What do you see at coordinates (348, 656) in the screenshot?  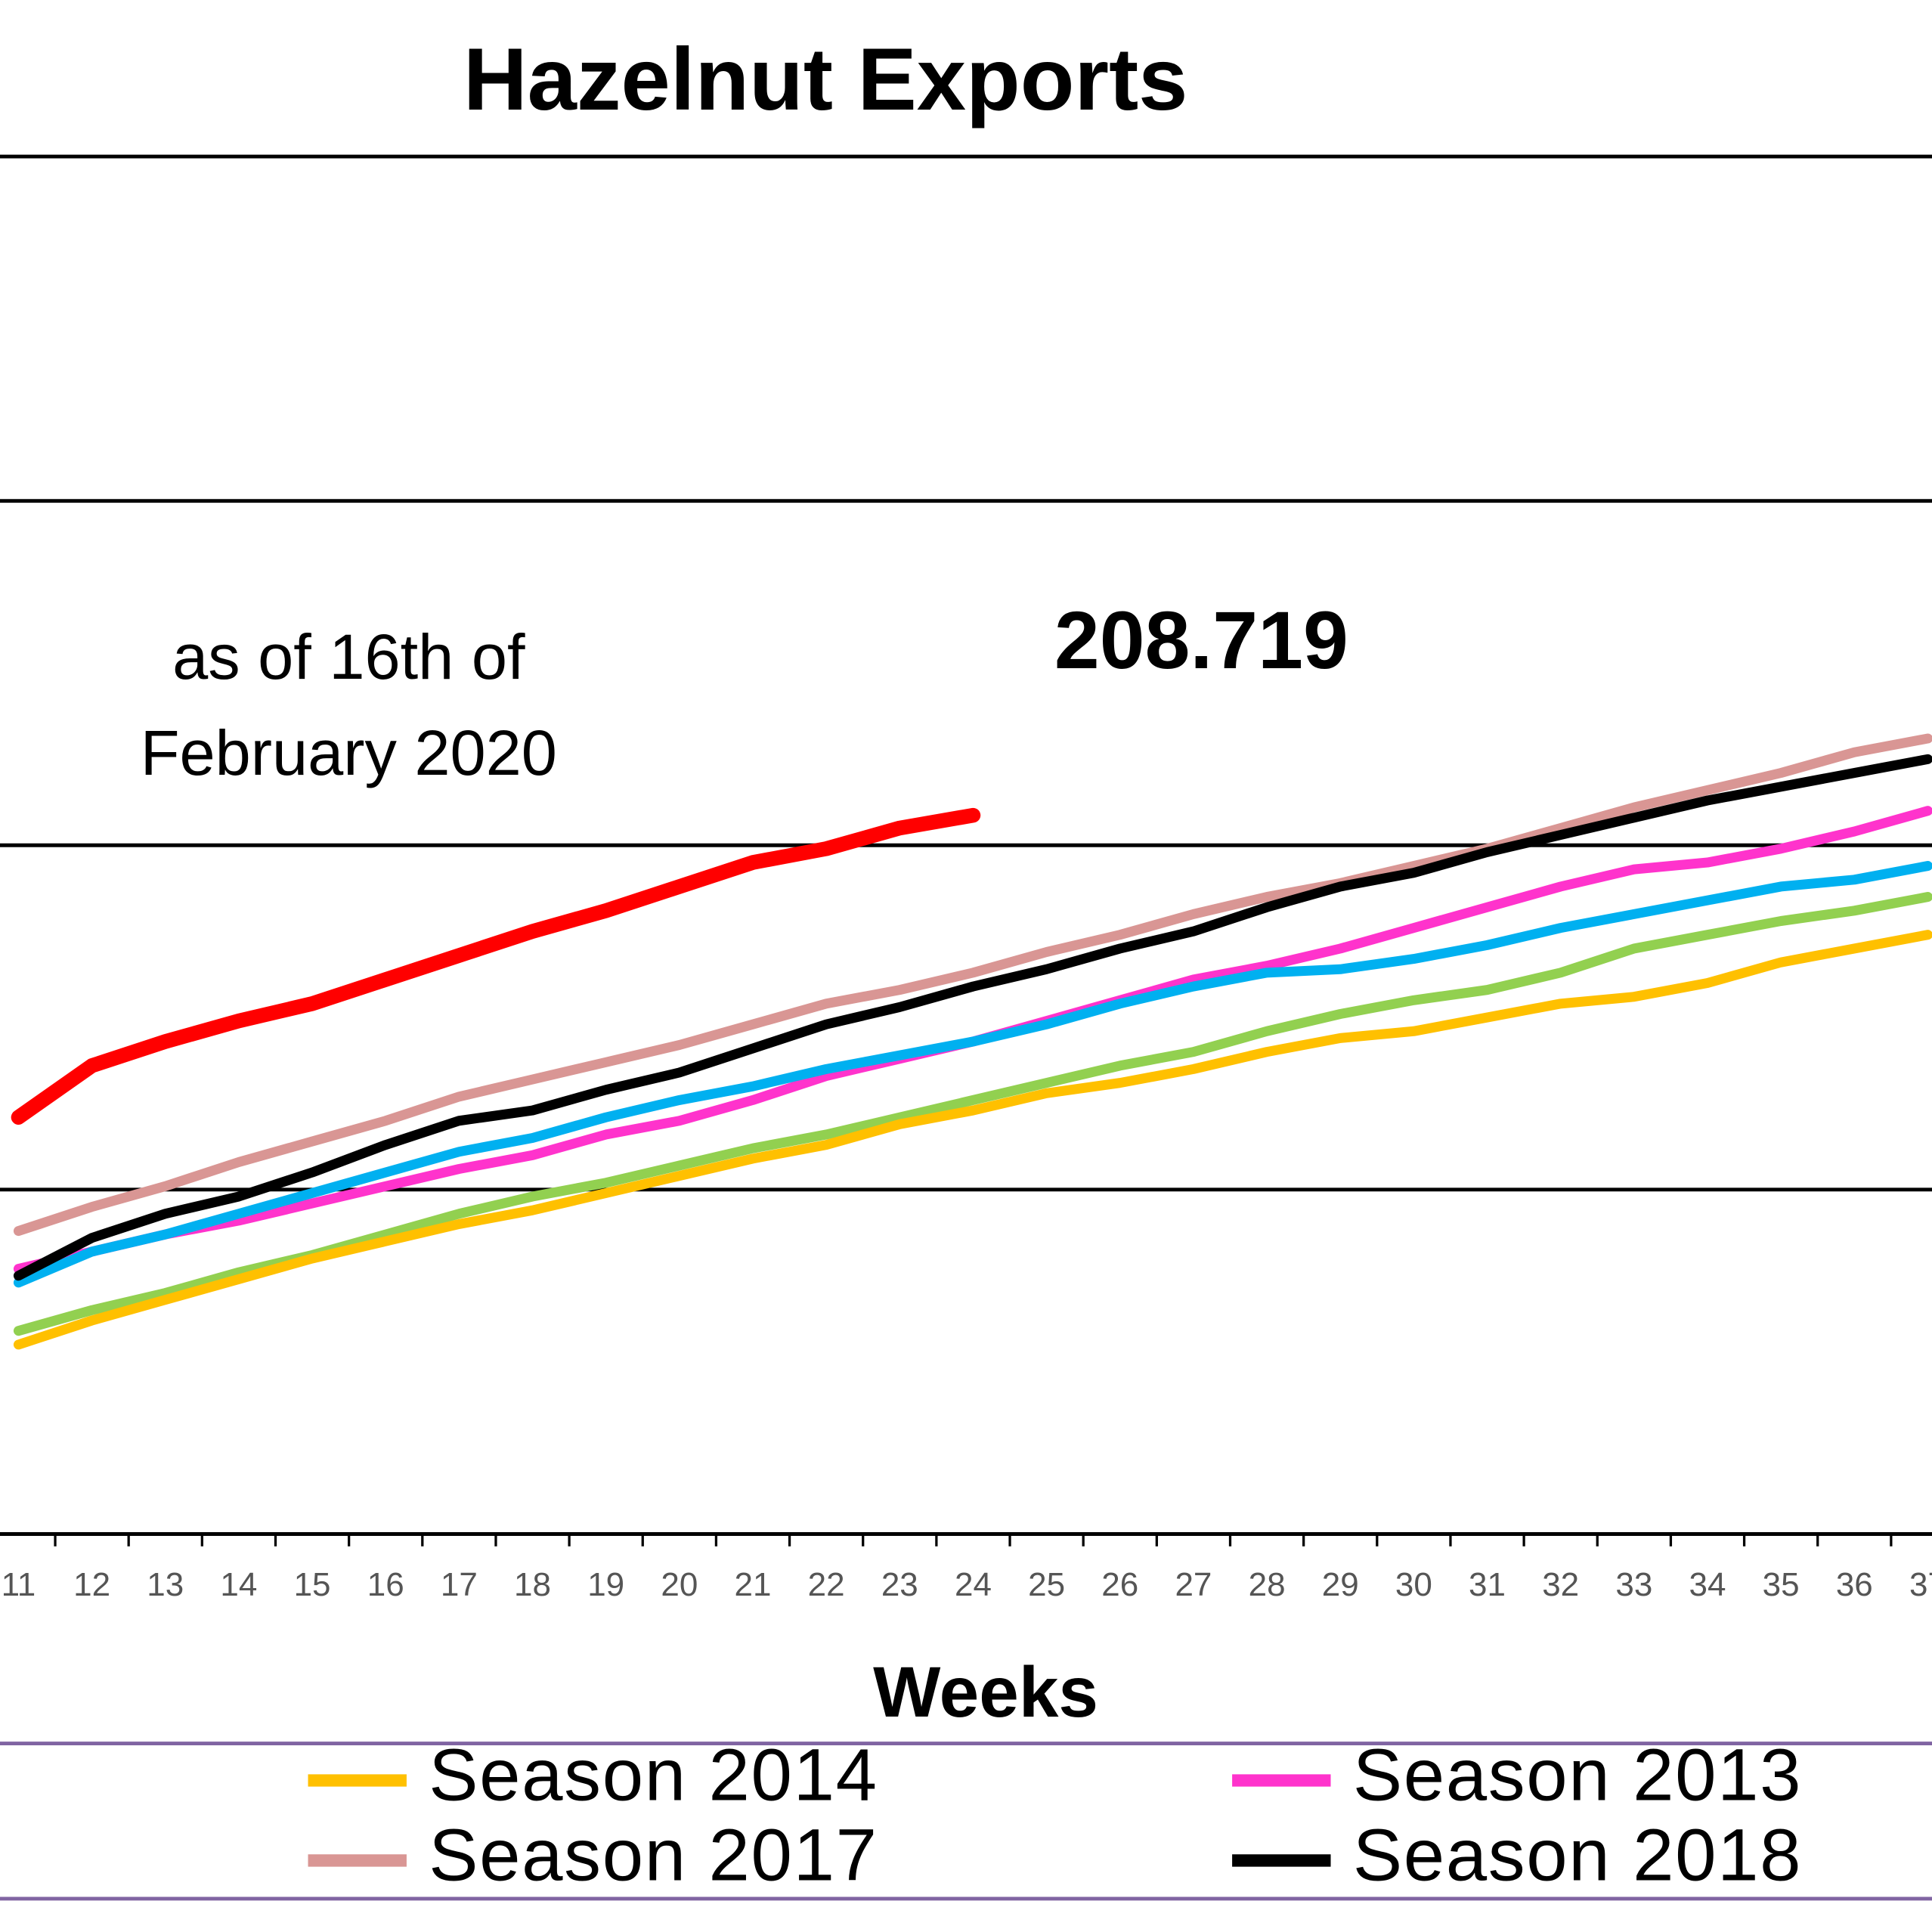 I see `annotation: as of 16th of` at bounding box center [348, 656].